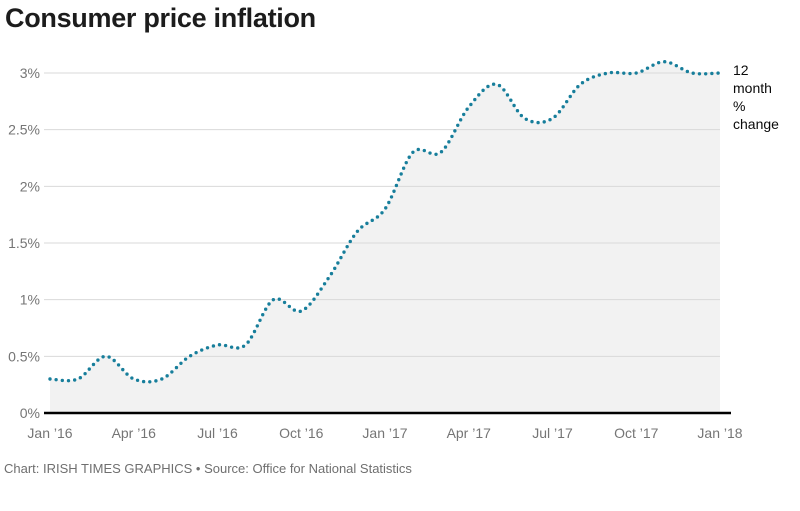  I want to click on x-tick-label: Jan ’17, so click(384, 433).